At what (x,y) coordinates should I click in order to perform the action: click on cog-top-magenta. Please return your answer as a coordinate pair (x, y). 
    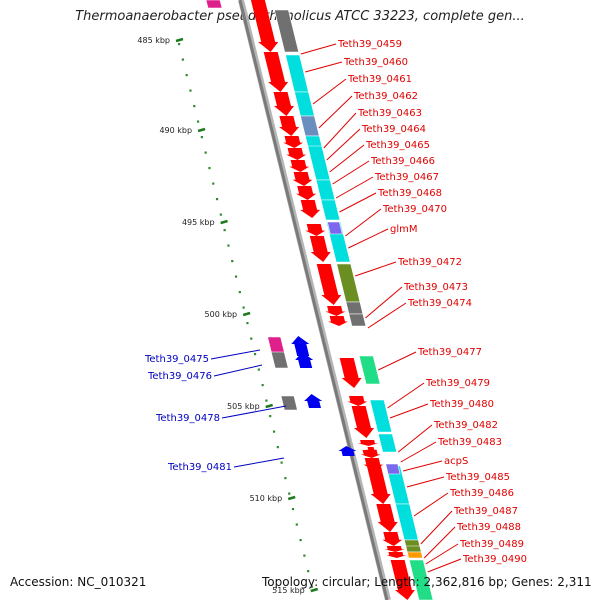
    Looking at the image, I should click on (214, 4).